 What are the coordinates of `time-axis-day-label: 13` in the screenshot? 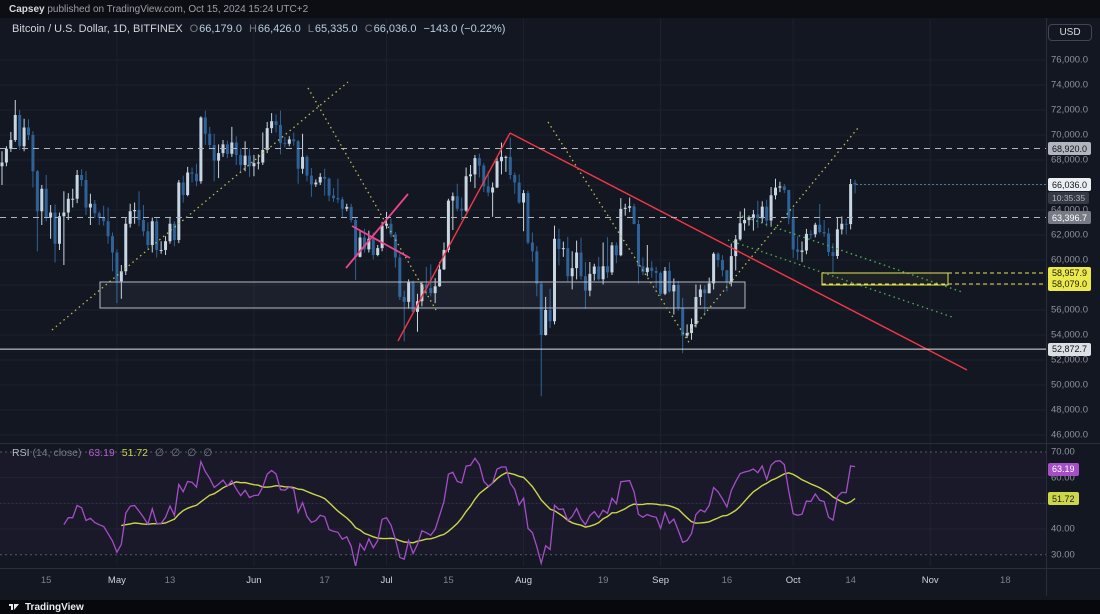 It's located at (170, 580).